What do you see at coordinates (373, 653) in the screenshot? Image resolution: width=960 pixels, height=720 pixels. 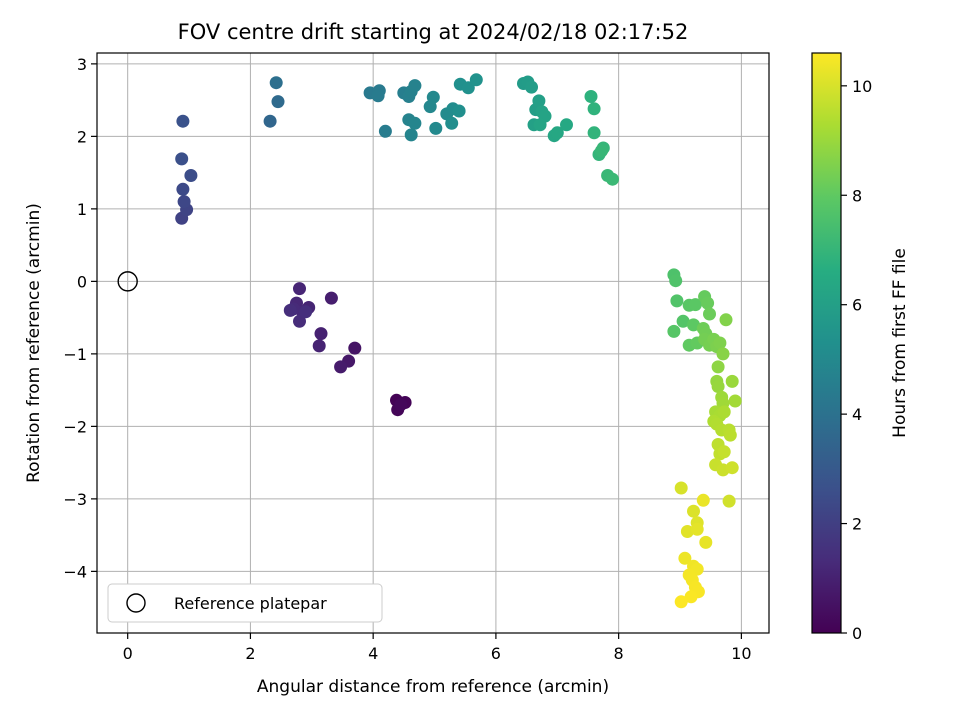 I see `x-tick-label: 4` at bounding box center [373, 653].